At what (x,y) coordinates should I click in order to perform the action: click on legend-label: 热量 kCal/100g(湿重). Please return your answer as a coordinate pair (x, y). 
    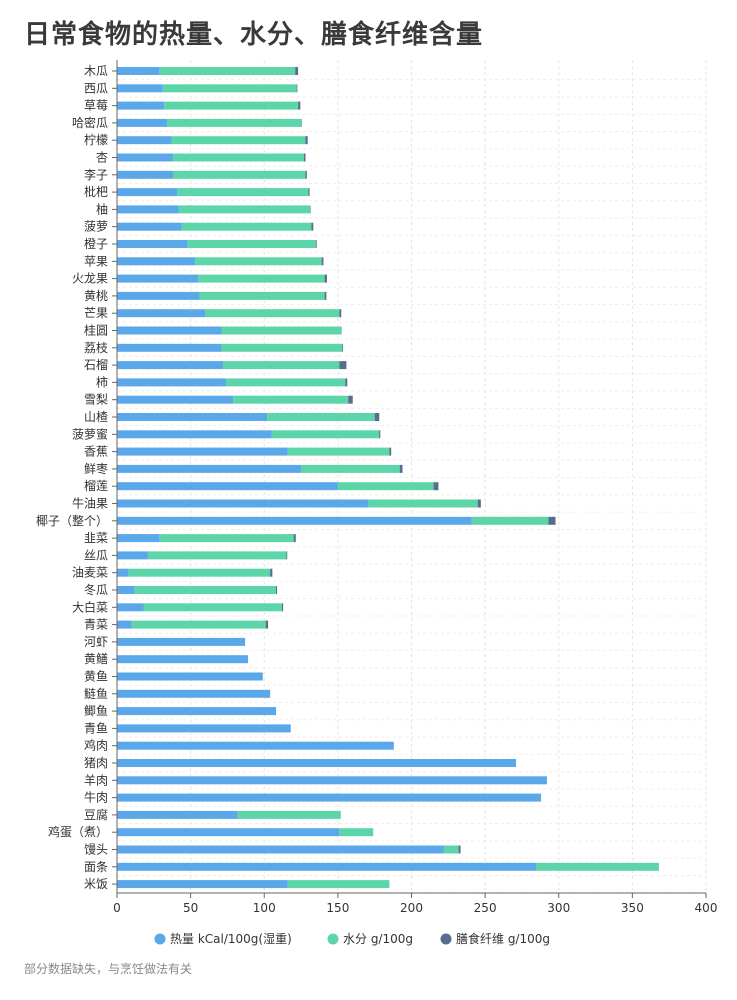
    Looking at the image, I should click on (231, 938).